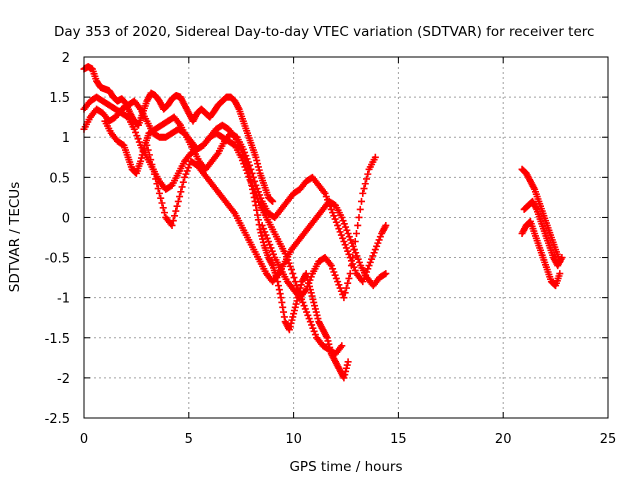 This screenshot has width=640, height=480. What do you see at coordinates (57, 419) in the screenshot?
I see `y-tick-label: -2.5` at bounding box center [57, 419].